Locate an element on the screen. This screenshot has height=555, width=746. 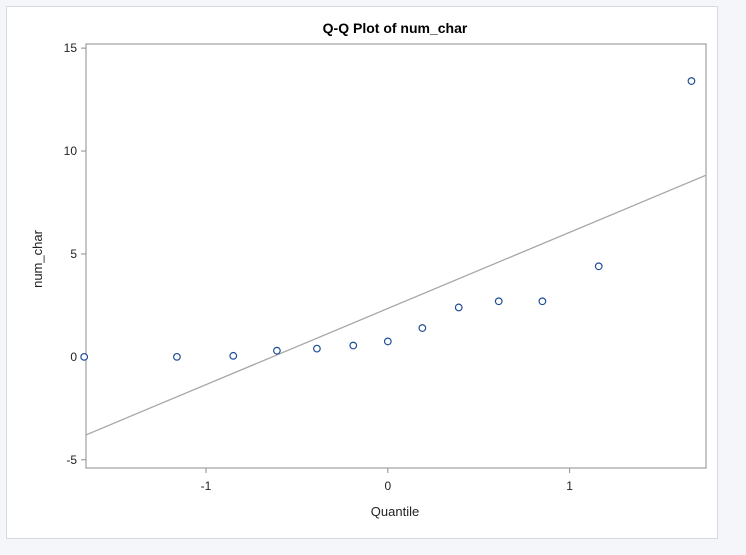
y-tick-label: -5 is located at coordinates (71, 460).